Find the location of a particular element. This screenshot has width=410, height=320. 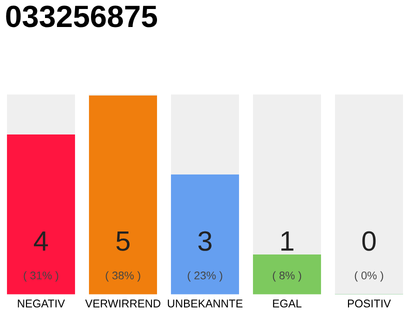

data-label: 4 ( 31% ) is located at coordinates (41, 257).